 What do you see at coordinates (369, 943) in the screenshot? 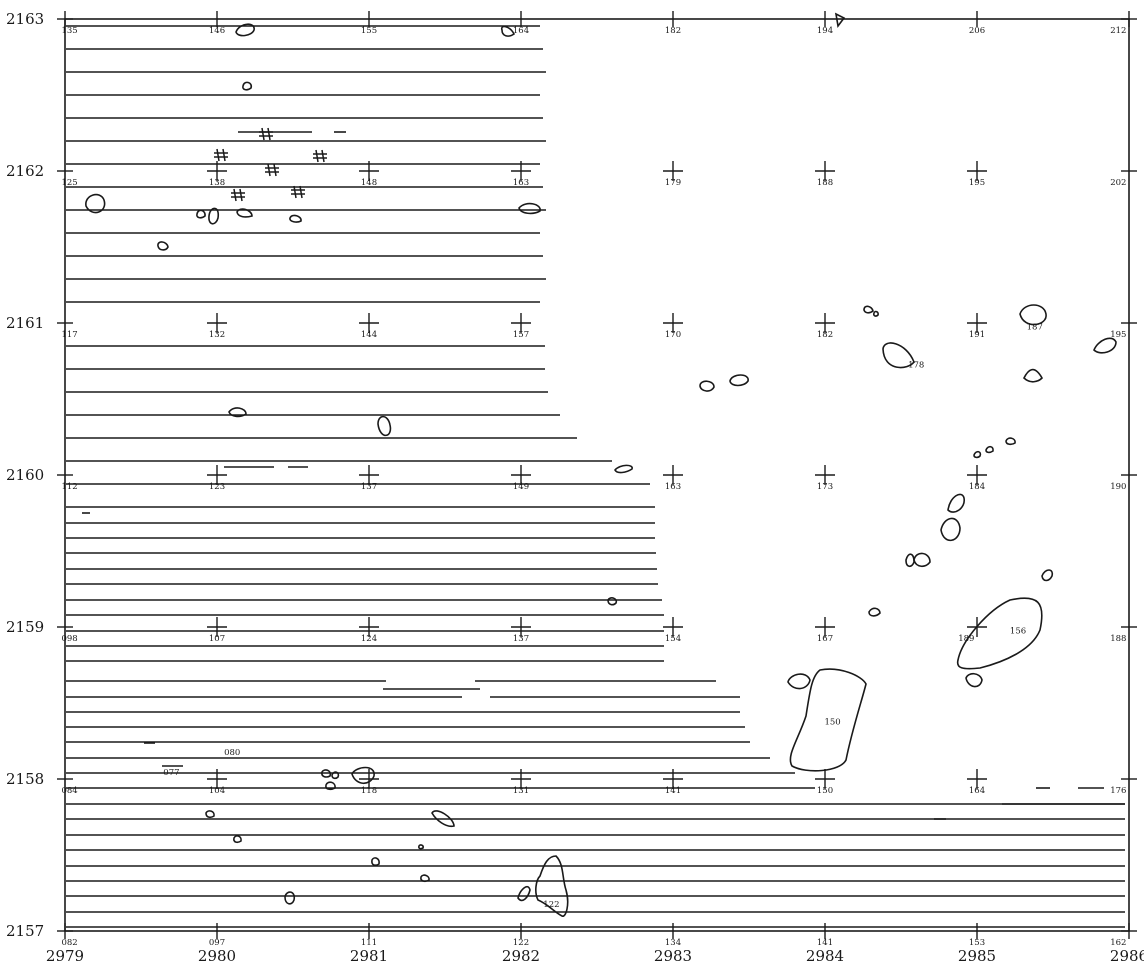
I see `spot-height-label: 111` at bounding box center [369, 943].